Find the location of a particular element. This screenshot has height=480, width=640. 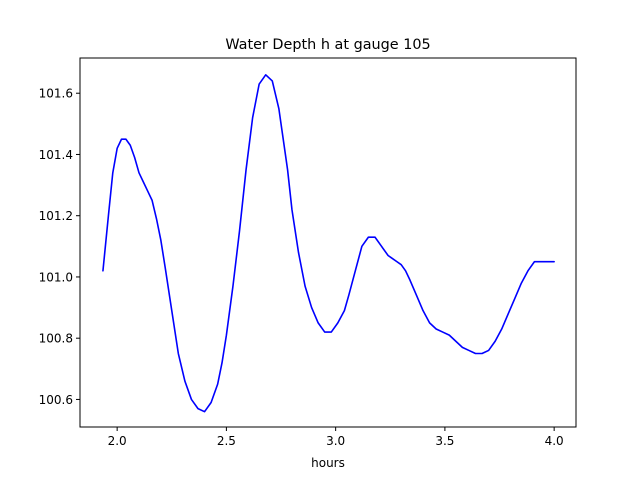

y-axis: 100.6 100.8 101.0 101.2 101.4 101.6 is located at coordinates (59, 247).